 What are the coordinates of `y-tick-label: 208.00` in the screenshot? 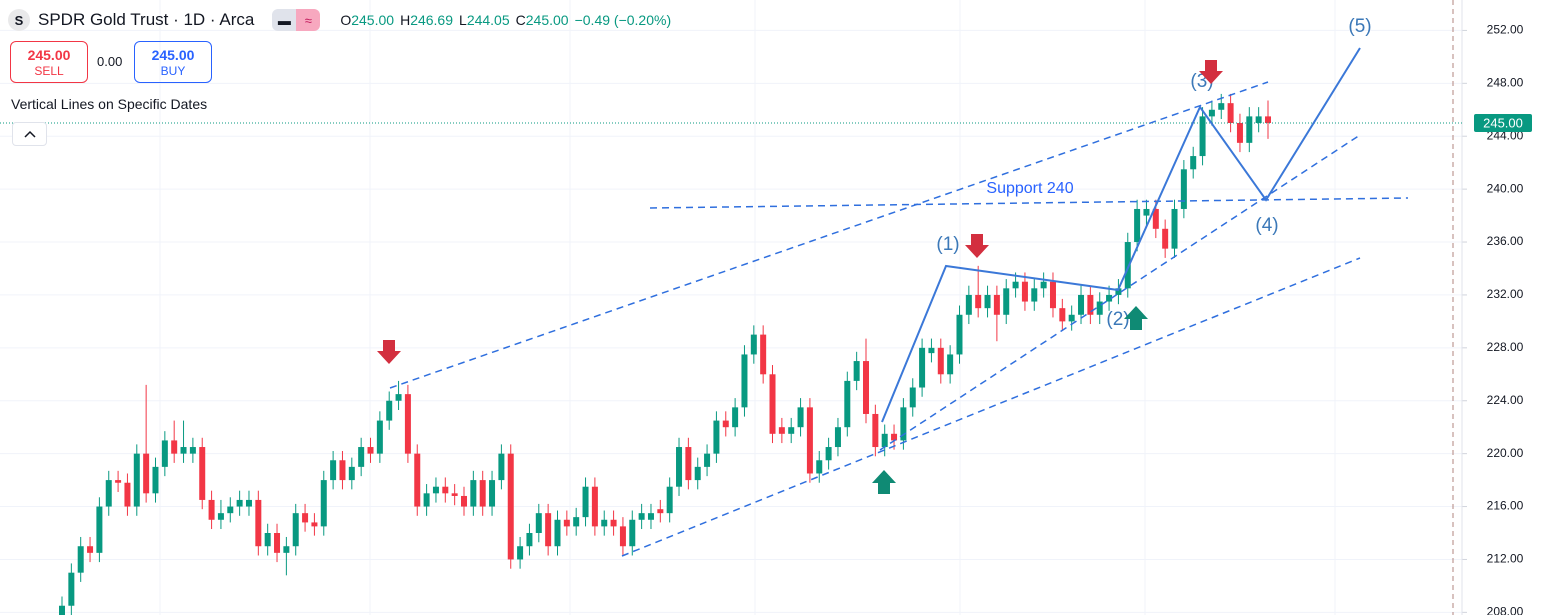 It's located at (1505, 610).